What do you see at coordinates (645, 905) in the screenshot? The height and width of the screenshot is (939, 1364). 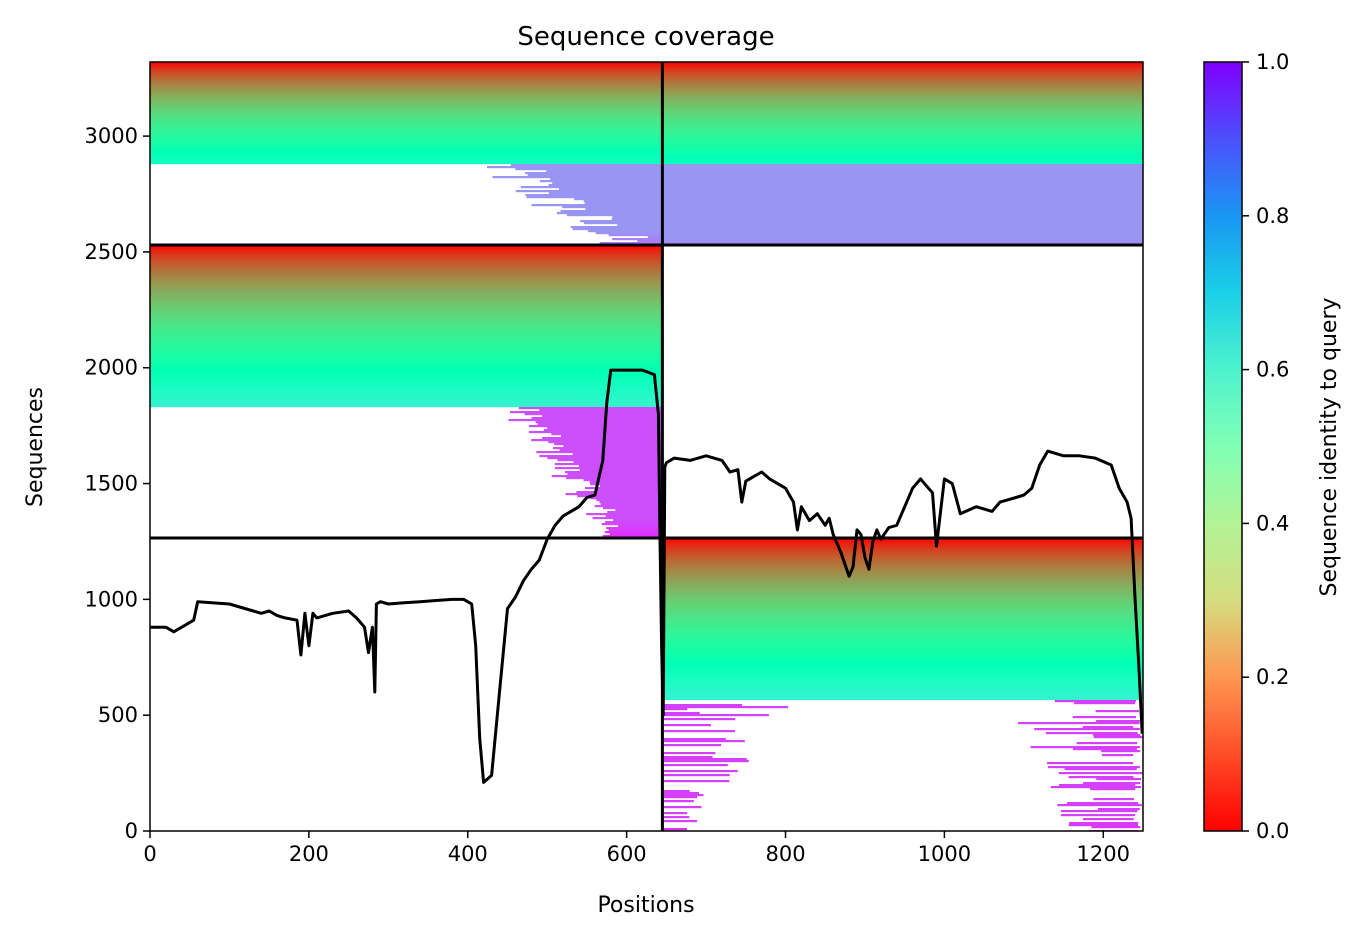 I see `x-axis-label: Positions` at bounding box center [645, 905].